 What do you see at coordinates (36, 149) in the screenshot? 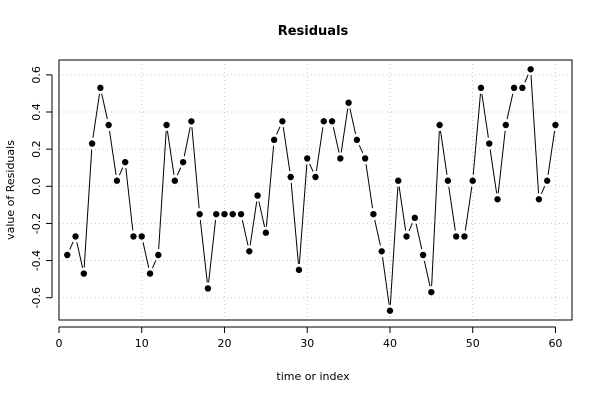
I see `y-tick-label: 0.2` at bounding box center [36, 149].